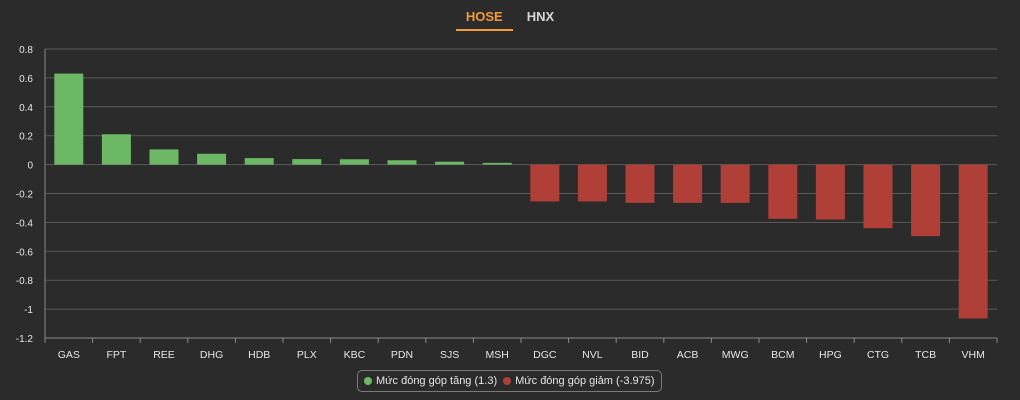 Image resolution: width=1020 pixels, height=400 pixels. Describe the element at coordinates (878, 196) in the screenshot. I see `bar-ctg` at that location.